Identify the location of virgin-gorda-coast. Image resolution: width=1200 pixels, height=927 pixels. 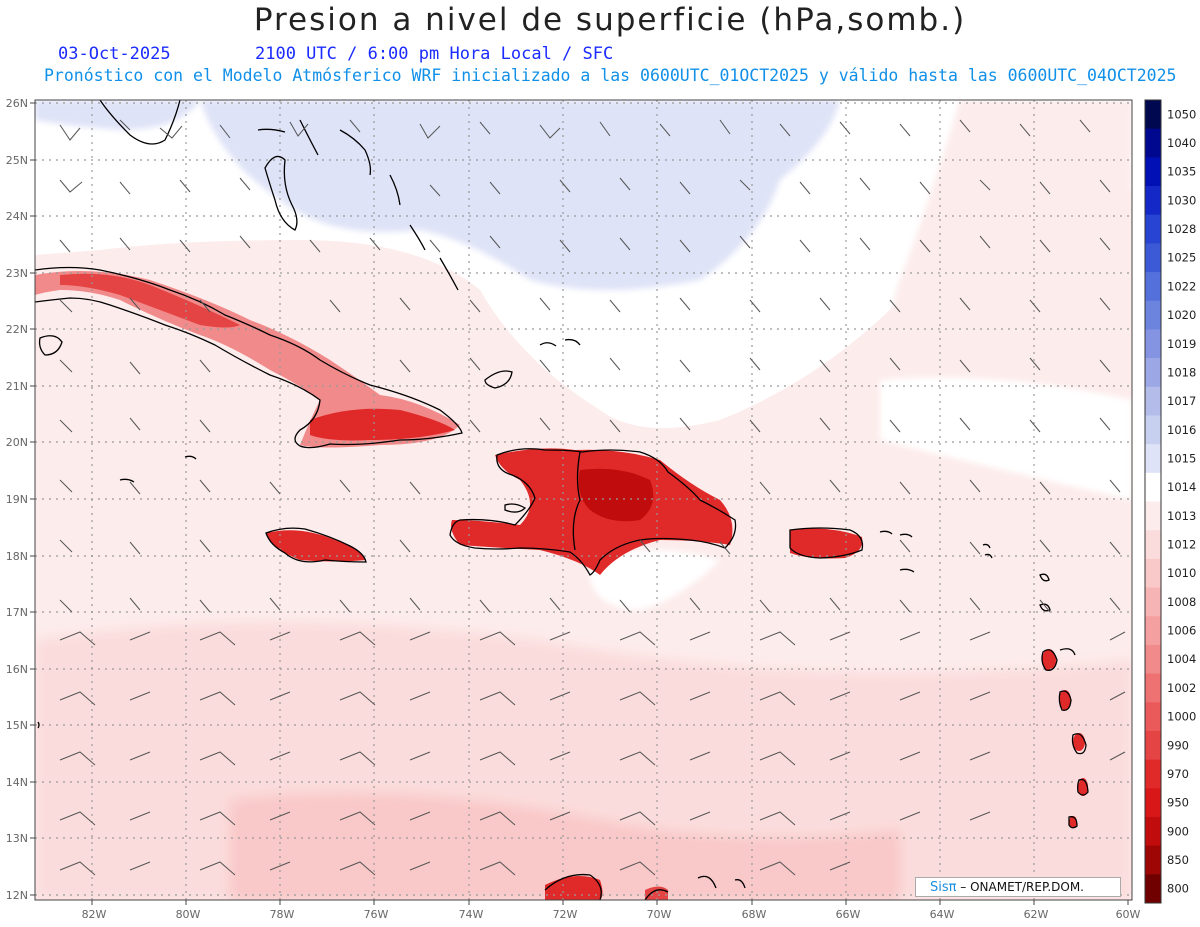
(907, 570).